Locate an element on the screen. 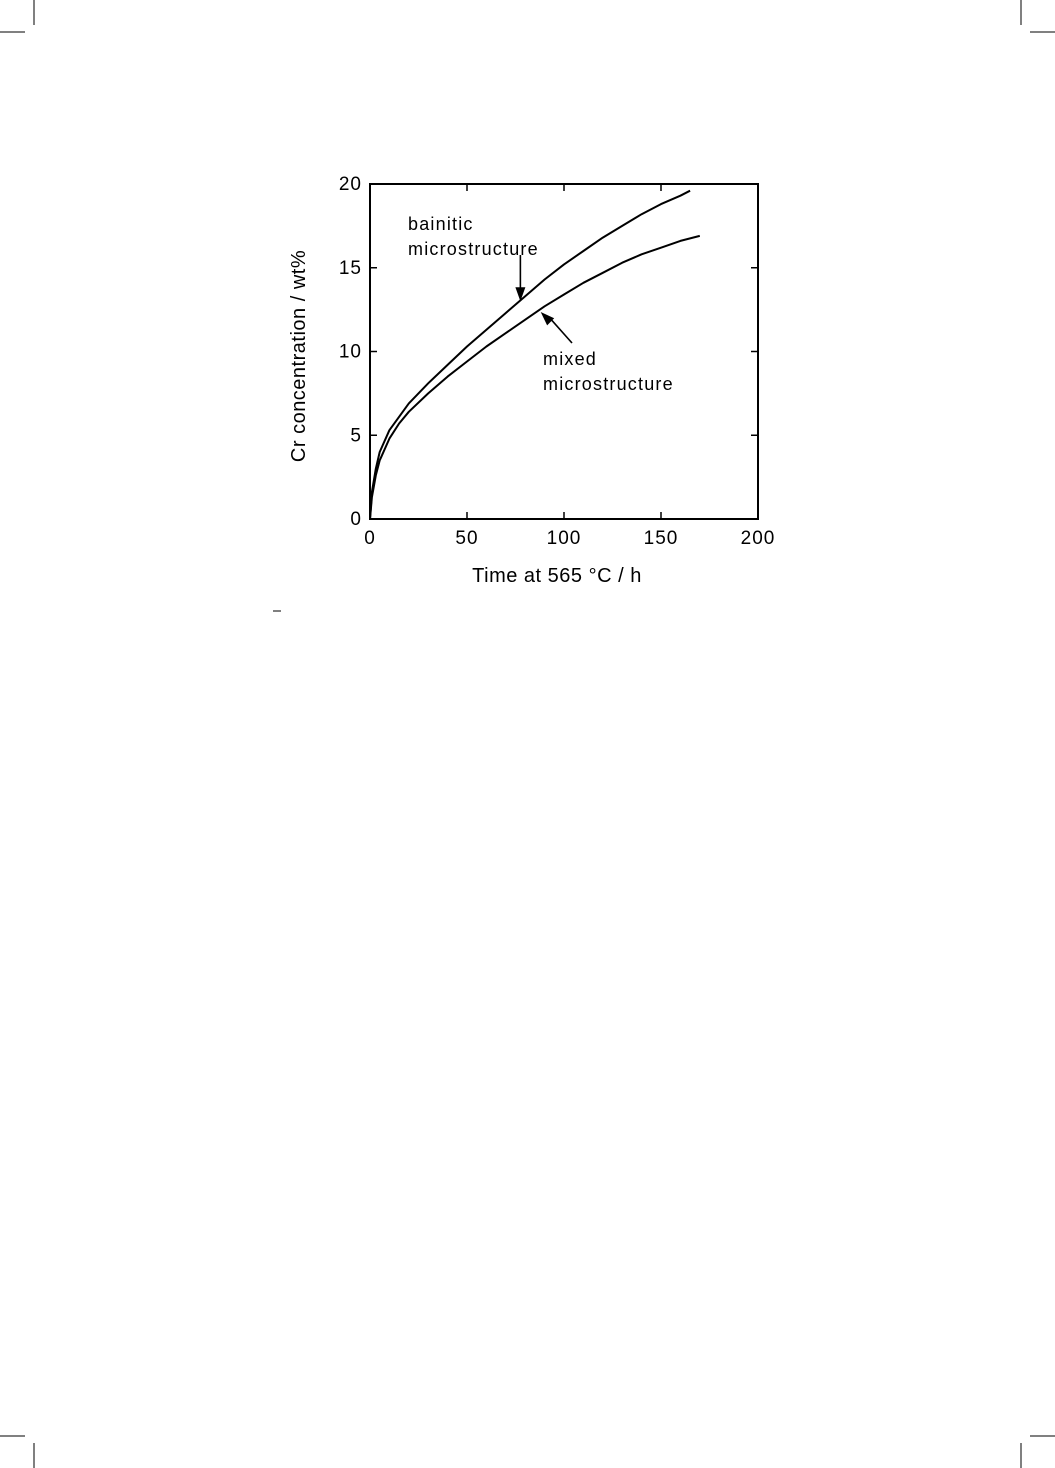 This screenshot has height=1468, width=1055. series-layer is located at coordinates (535, 354).